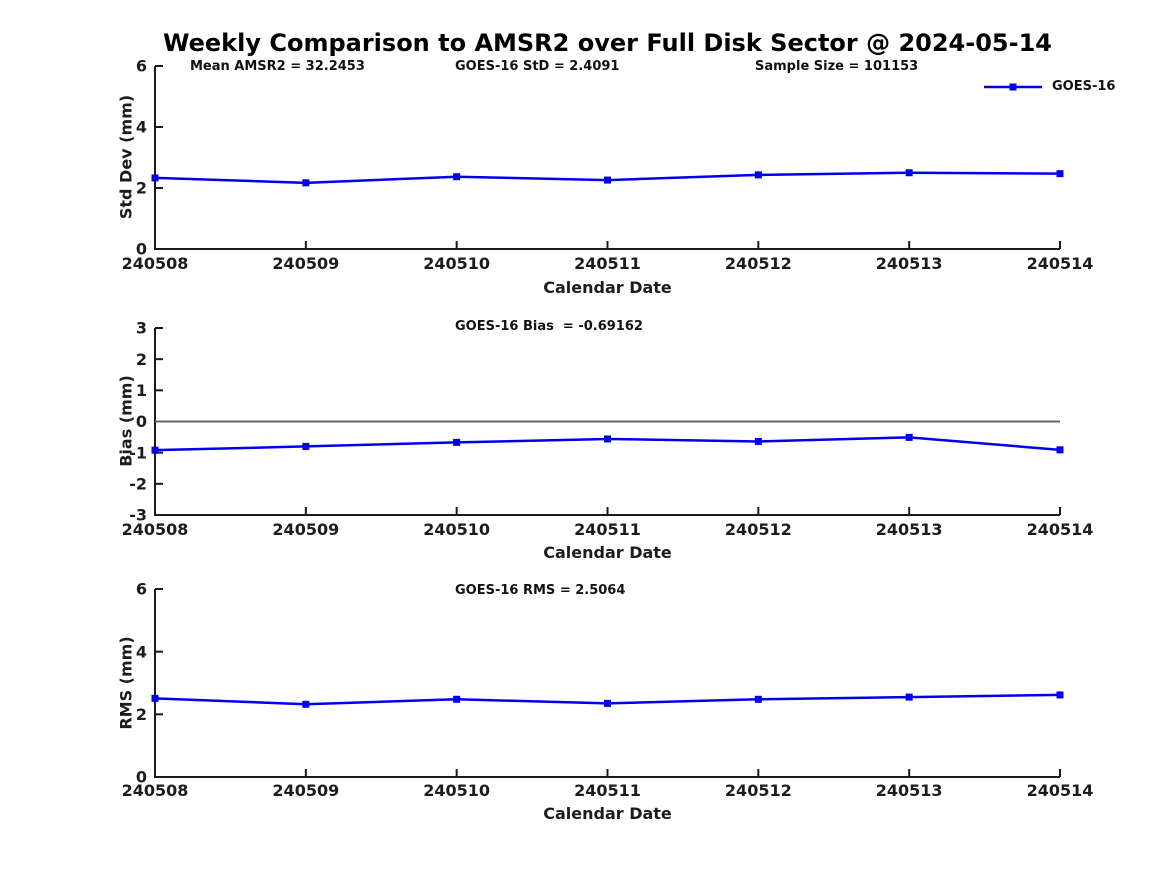 The width and height of the screenshot is (1167, 875). What do you see at coordinates (607, 813) in the screenshot?
I see `xlabel-rms: Calendar Date` at bounding box center [607, 813].